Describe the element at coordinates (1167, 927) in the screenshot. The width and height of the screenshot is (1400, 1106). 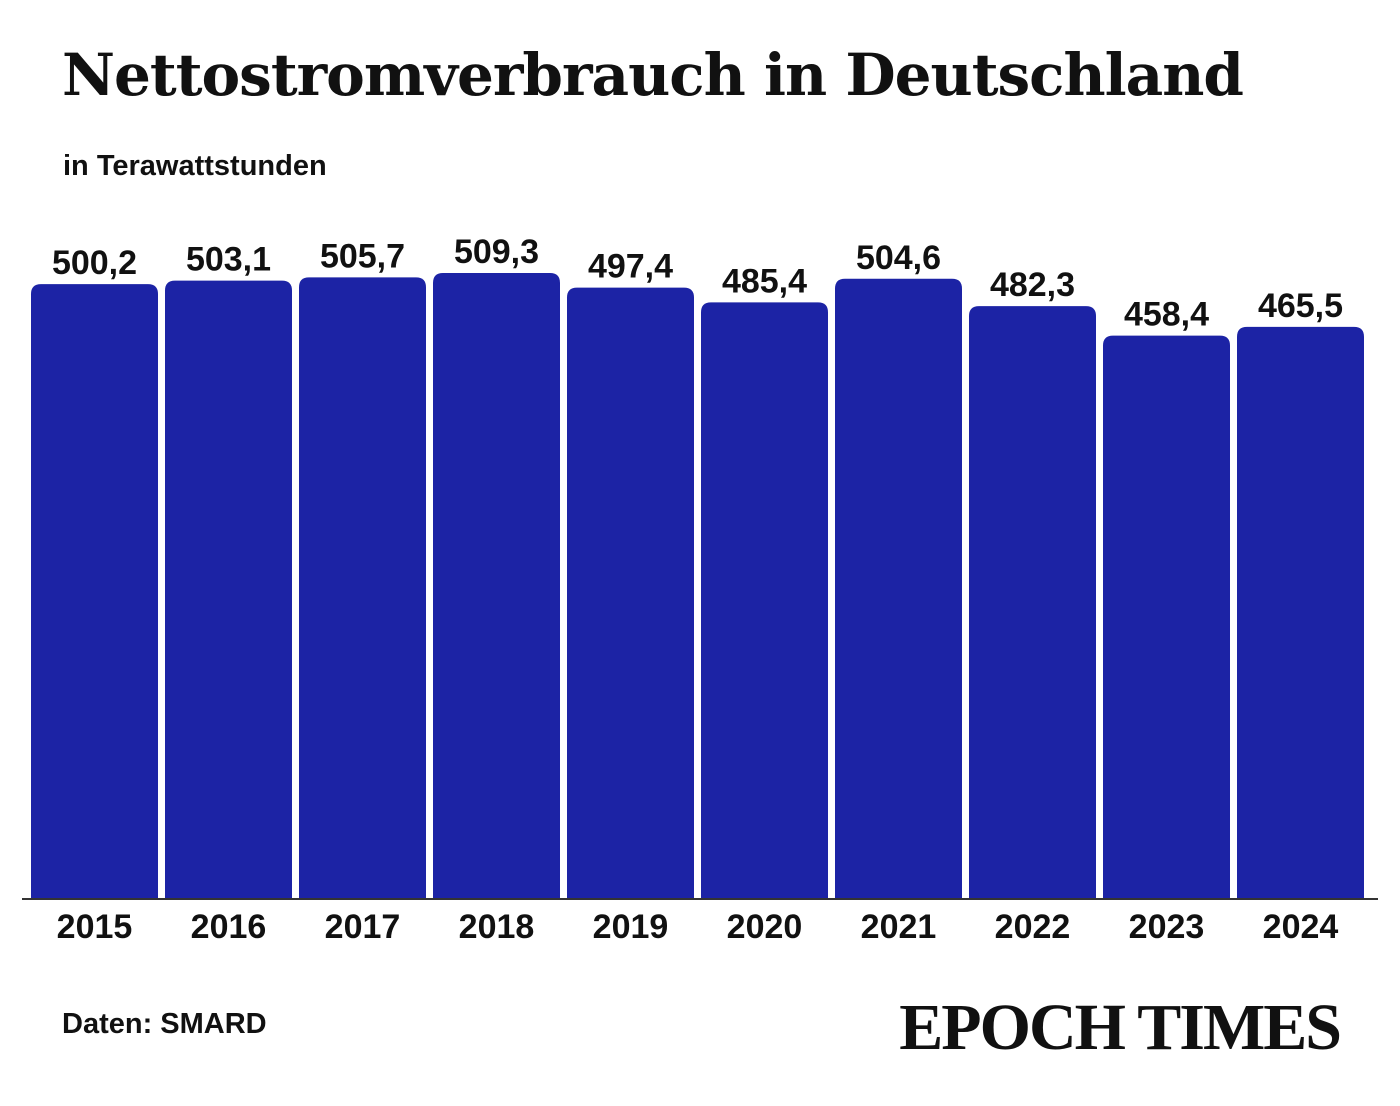
I see `x-tick-label-2023: 2023` at that location.